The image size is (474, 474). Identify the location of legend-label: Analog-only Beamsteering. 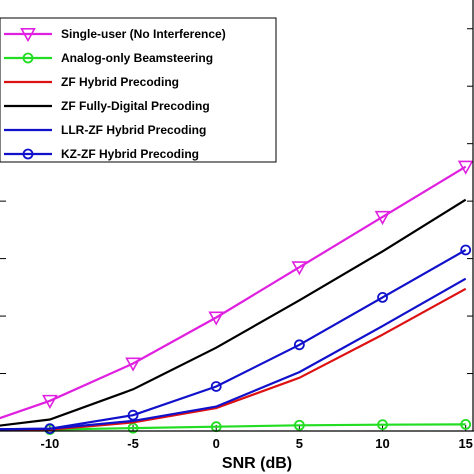
(137, 58).